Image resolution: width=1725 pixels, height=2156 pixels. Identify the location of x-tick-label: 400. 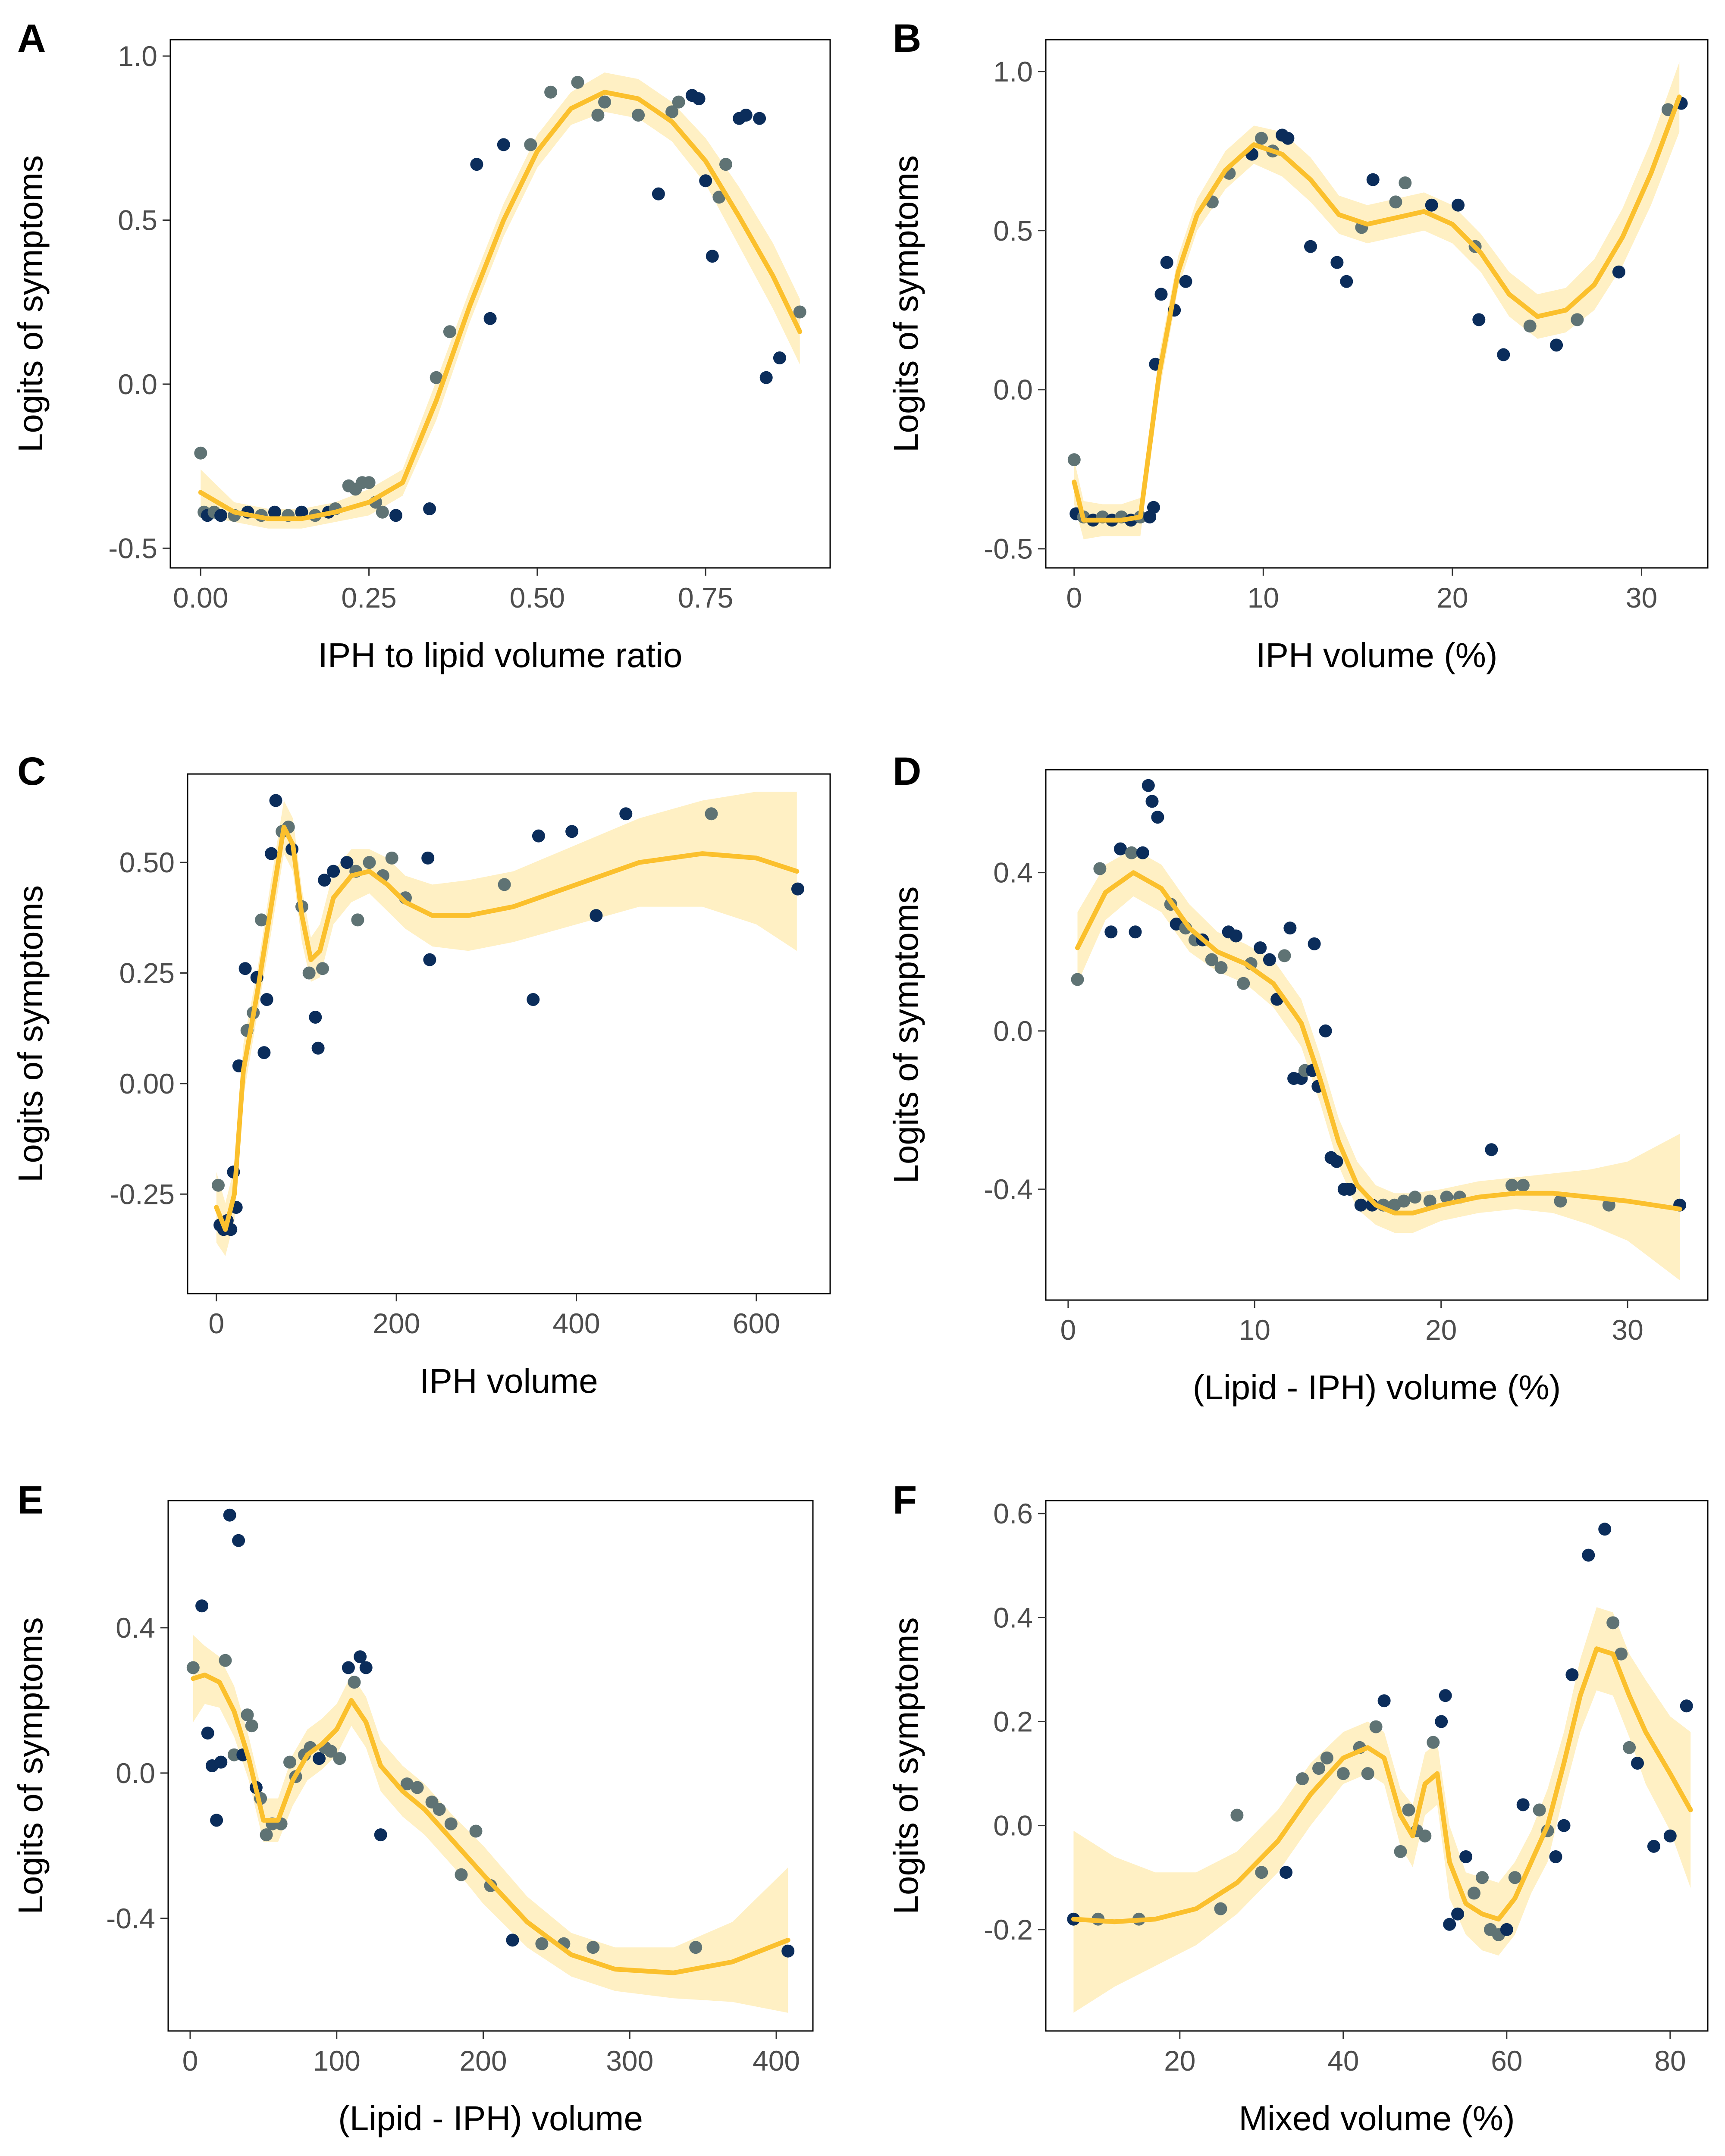
(576, 1323).